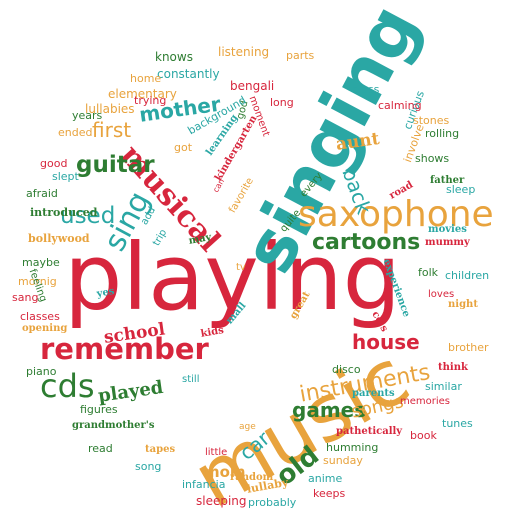 This screenshot has height=511, width=521. I want to click on word-playing: playing, so click(233, 277).